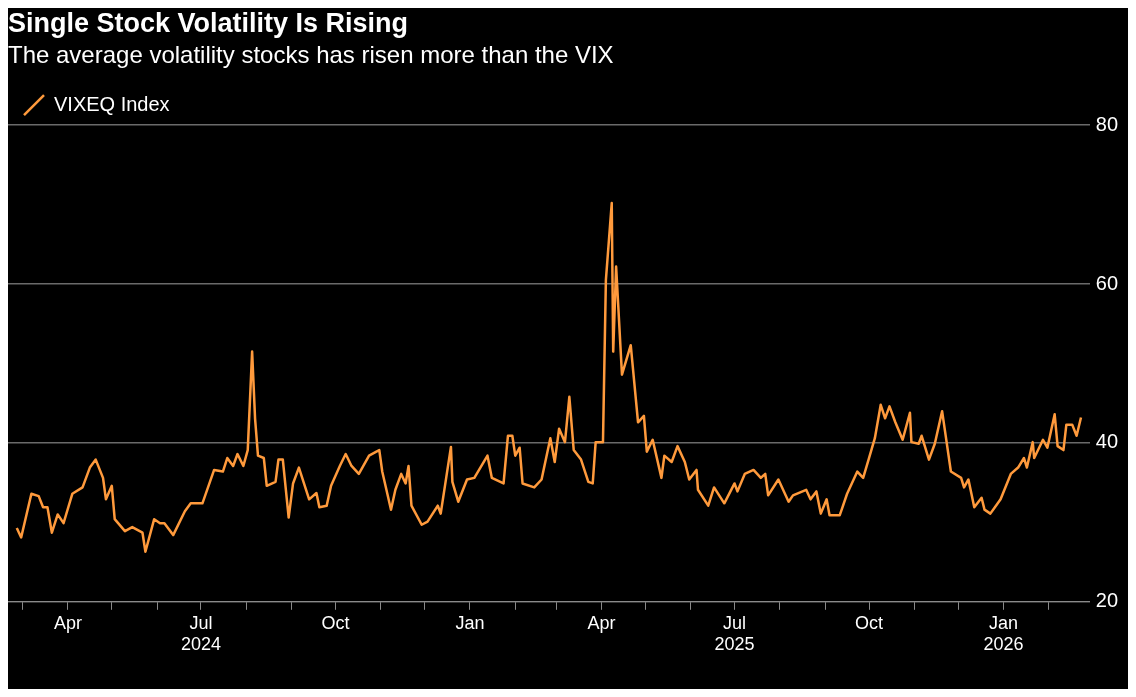  What do you see at coordinates (470, 622) in the screenshot?
I see `x-tick-label: Jan` at bounding box center [470, 622].